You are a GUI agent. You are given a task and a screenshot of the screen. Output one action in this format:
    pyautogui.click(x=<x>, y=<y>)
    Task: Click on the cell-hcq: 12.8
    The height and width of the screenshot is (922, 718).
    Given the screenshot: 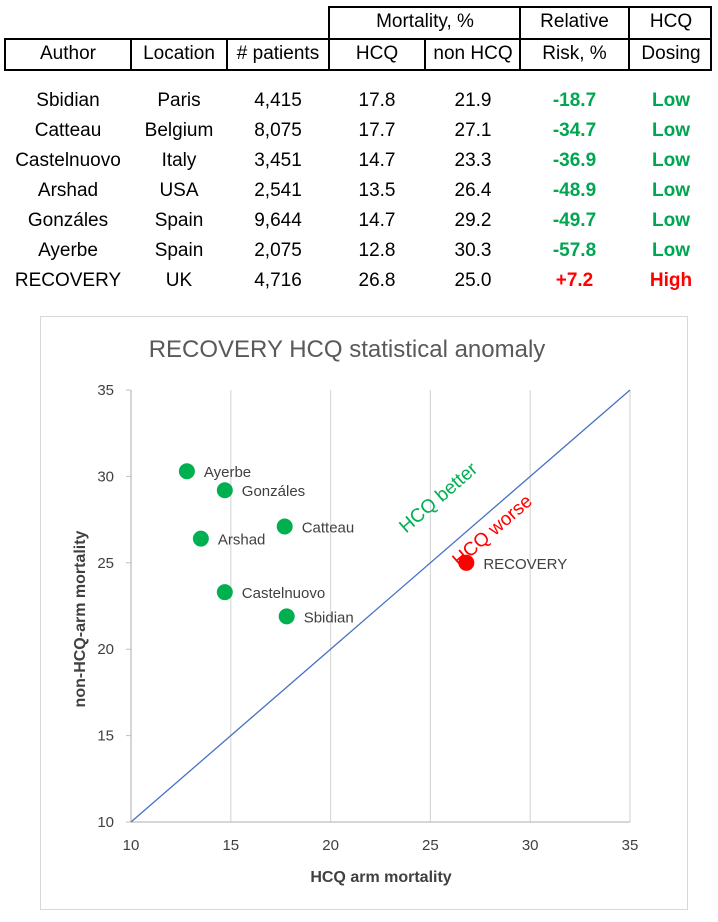 What is the action you would take?
    pyautogui.click(x=377, y=250)
    